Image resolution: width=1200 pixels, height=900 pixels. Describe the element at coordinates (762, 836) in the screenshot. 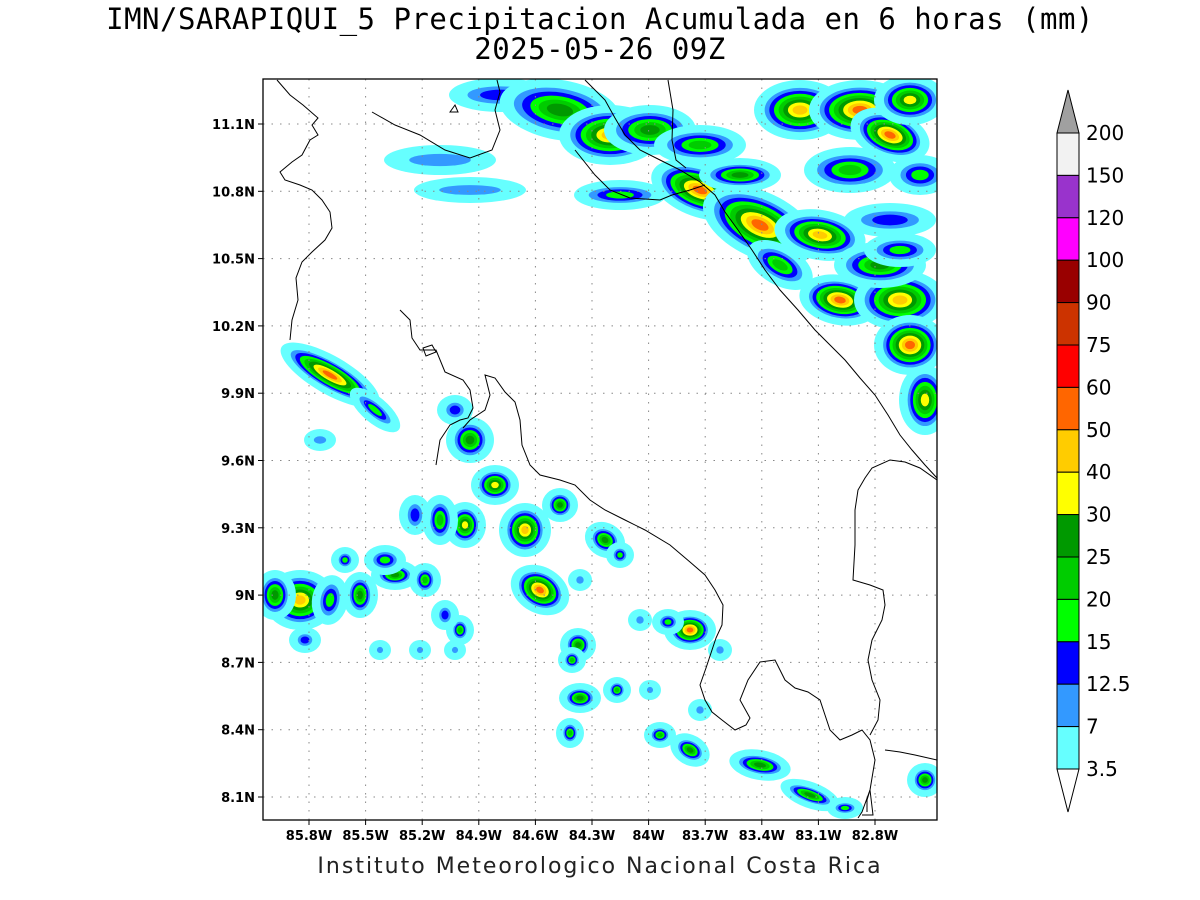

I see `lon-tick-label: 83.4W` at that location.